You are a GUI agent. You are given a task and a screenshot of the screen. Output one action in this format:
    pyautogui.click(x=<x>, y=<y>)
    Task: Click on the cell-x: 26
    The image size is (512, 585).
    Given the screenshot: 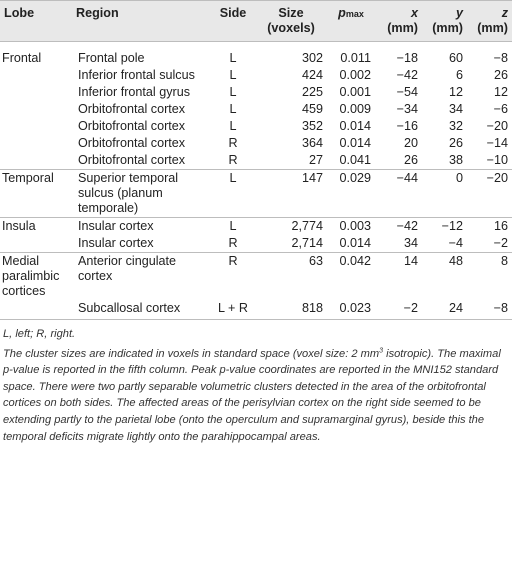 What is the action you would take?
    pyautogui.click(x=410, y=160)
    